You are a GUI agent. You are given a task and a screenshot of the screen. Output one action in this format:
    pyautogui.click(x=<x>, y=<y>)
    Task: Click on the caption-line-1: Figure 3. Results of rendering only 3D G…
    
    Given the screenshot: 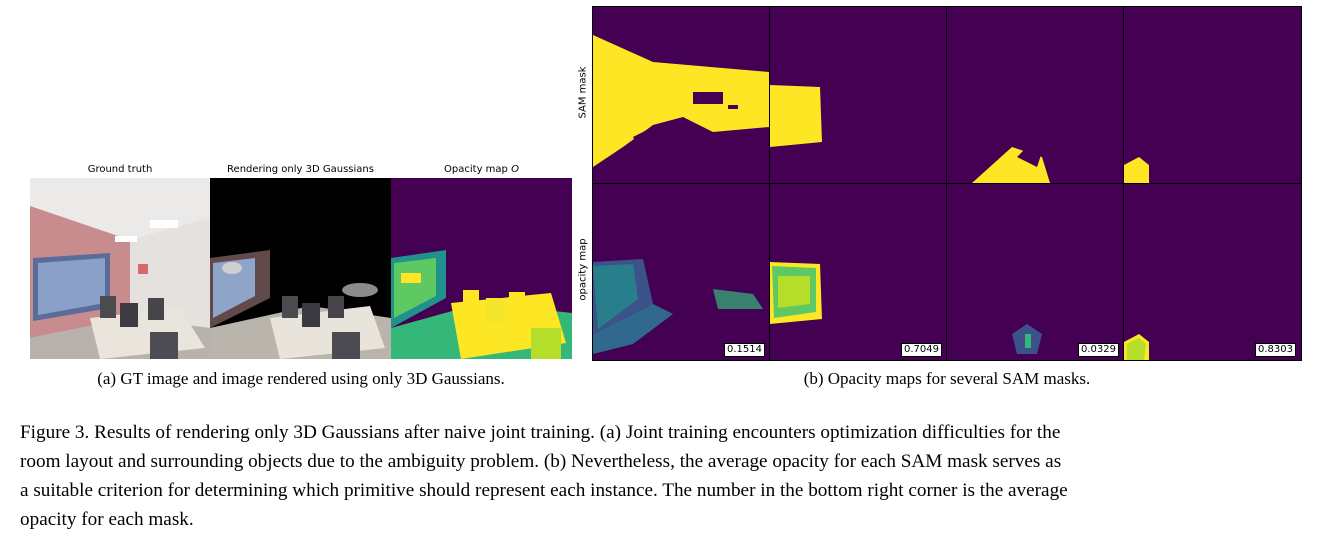 What is the action you would take?
    pyautogui.click(x=540, y=432)
    